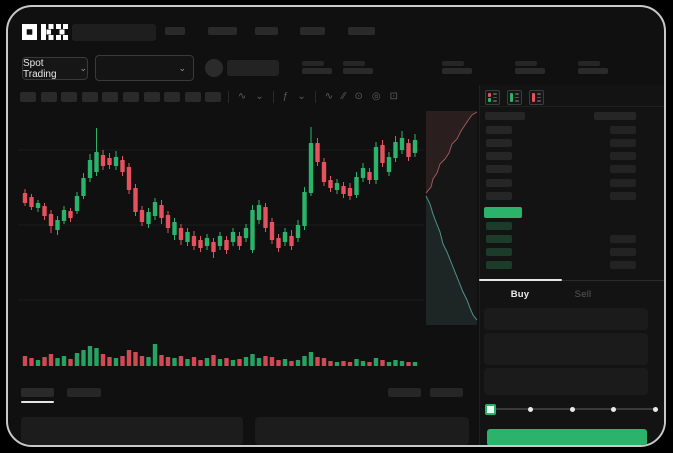  I want to click on indicators-chevron-icon: ⌄, so click(301, 96).